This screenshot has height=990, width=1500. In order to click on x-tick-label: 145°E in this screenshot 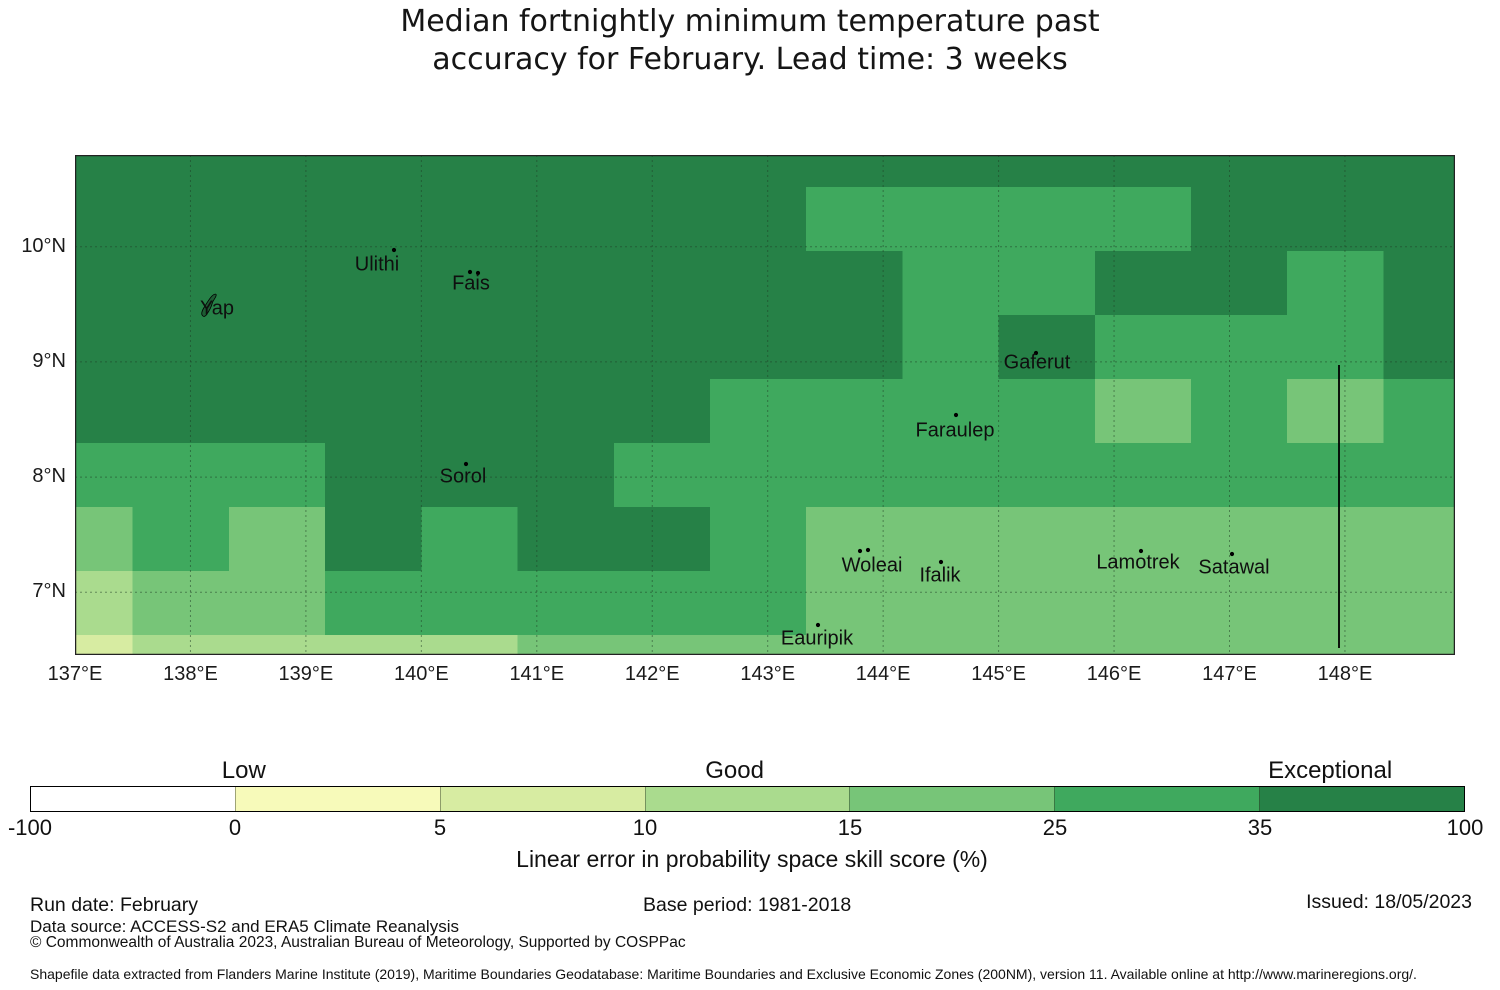, I will do `click(998, 674)`.